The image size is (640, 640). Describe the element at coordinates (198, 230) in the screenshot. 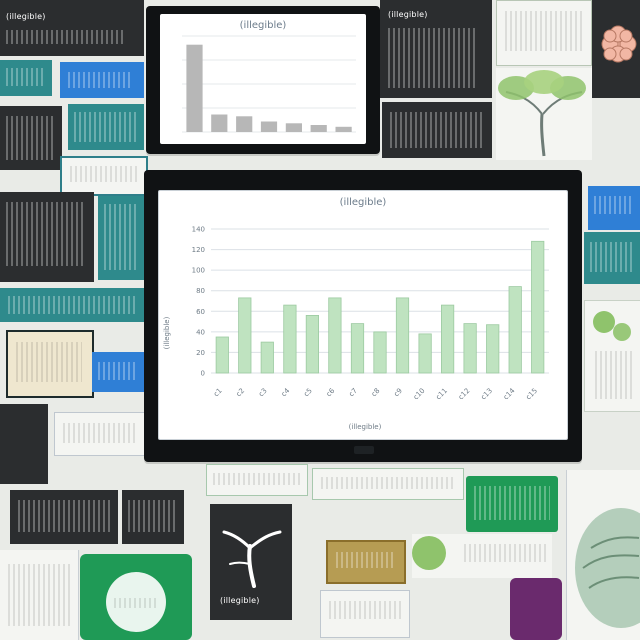

I see `y-tick-label: 140` at that location.